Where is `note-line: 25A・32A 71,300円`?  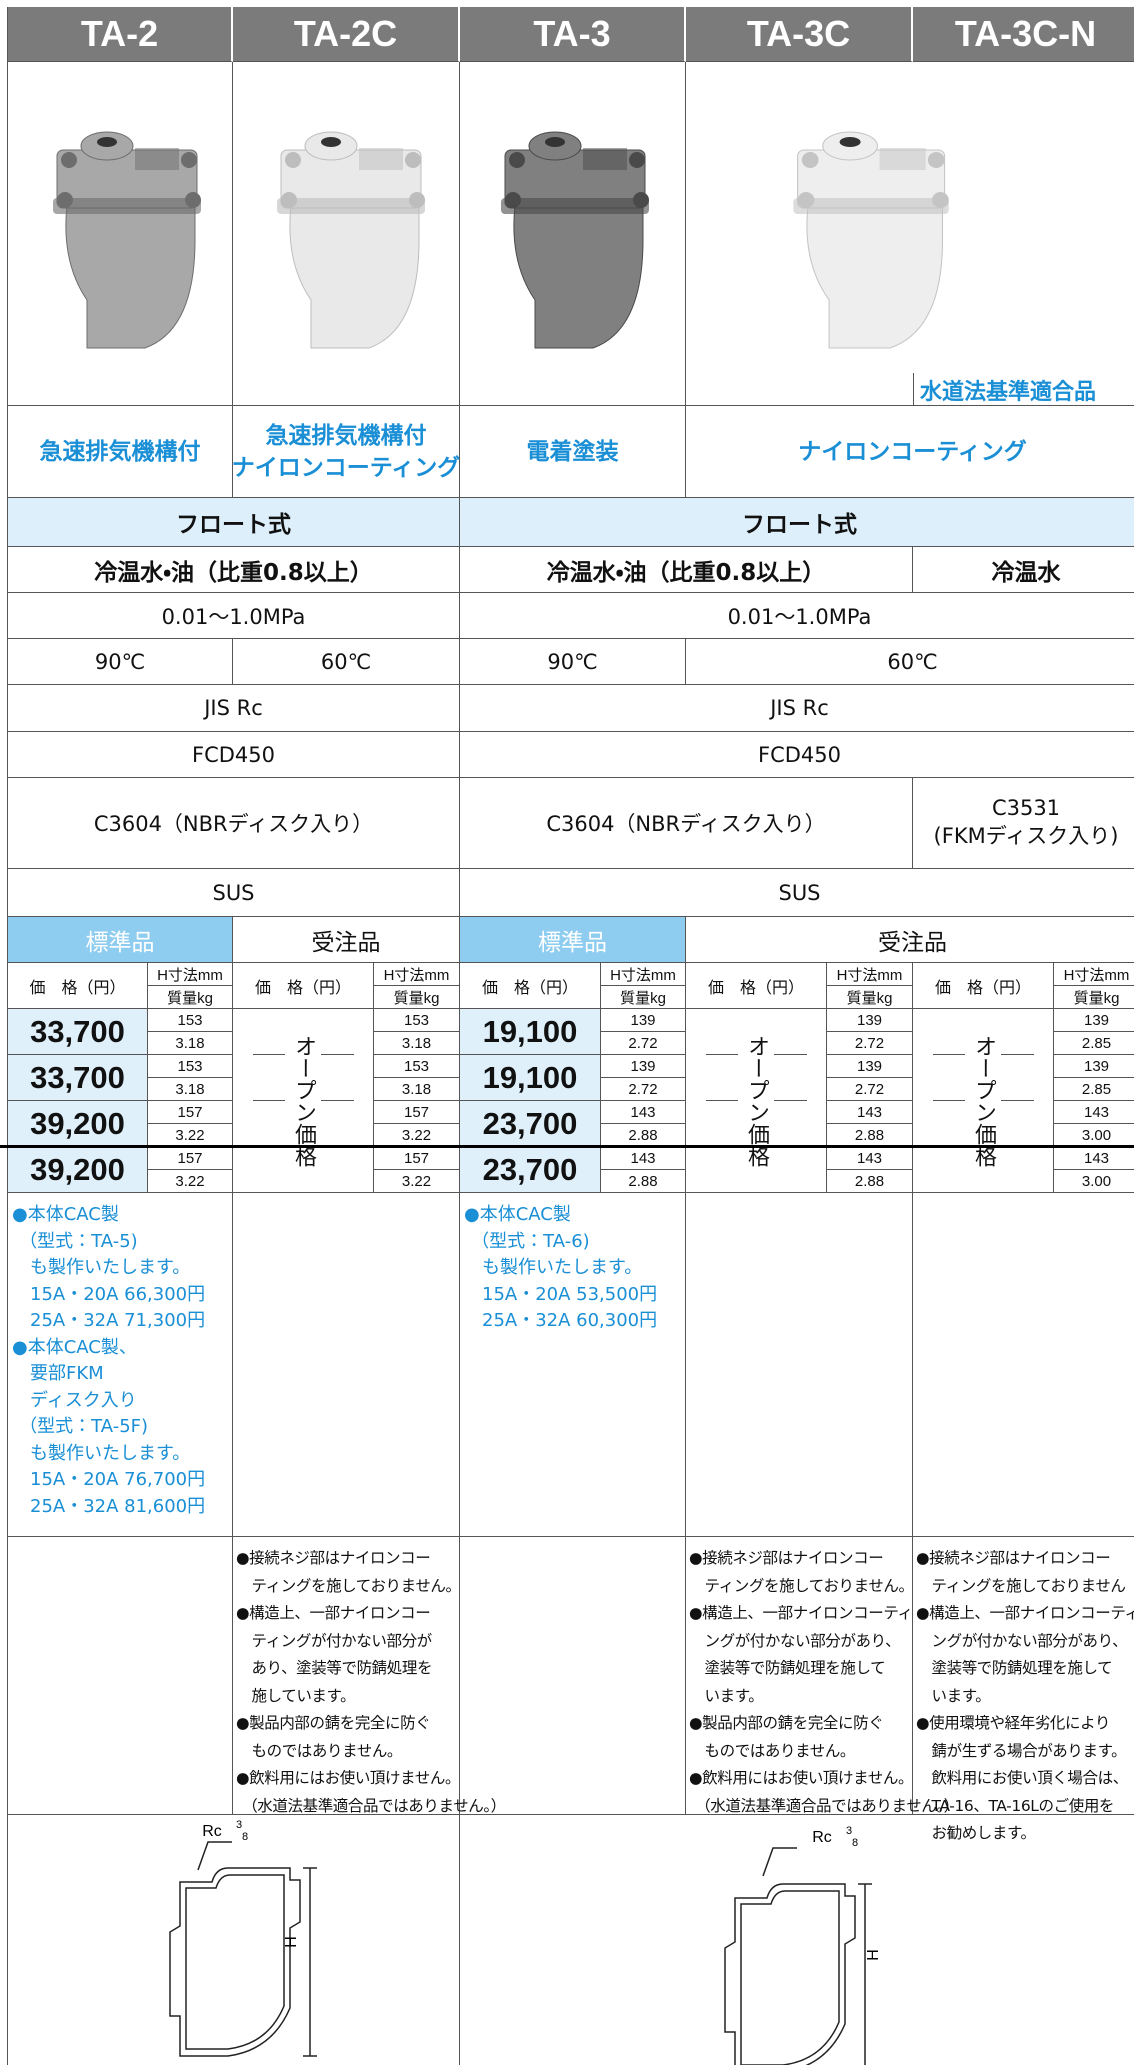 note-line: 25A・32A 71,300円 is located at coordinates (118, 1320).